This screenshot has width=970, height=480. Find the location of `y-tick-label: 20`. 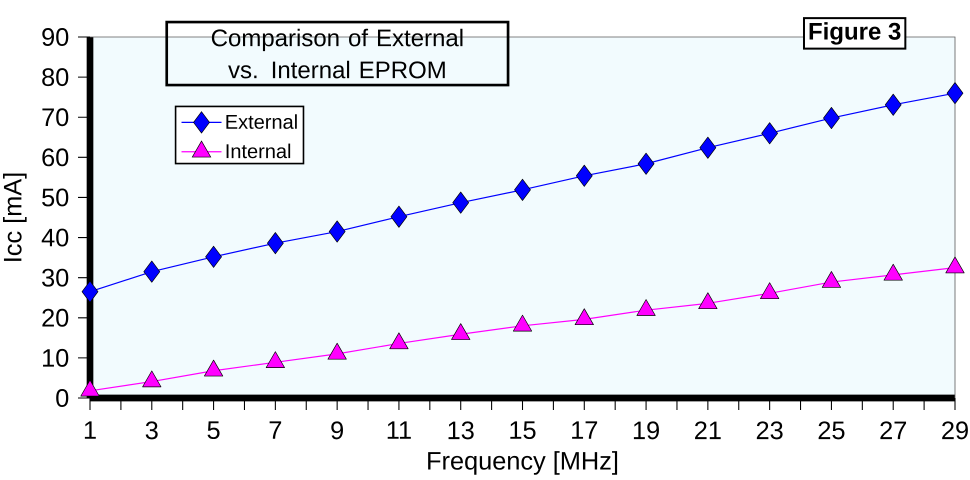

y-tick-label: 20 is located at coordinates (55, 317).